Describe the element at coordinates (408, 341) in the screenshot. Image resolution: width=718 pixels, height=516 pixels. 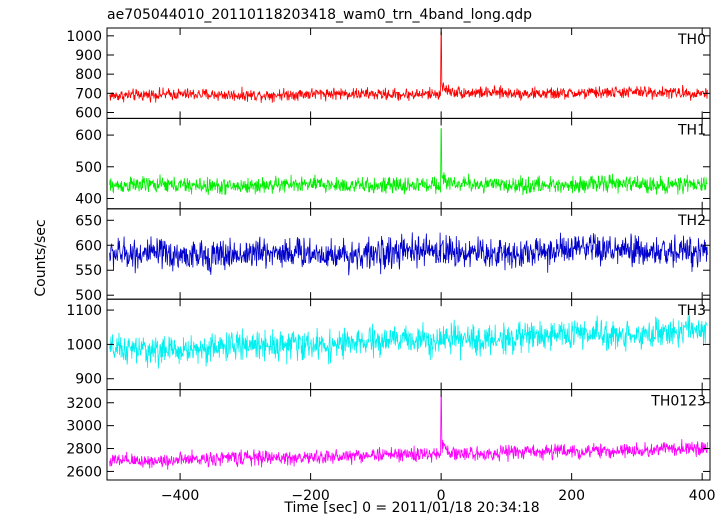
I see `series-line-th3` at that location.